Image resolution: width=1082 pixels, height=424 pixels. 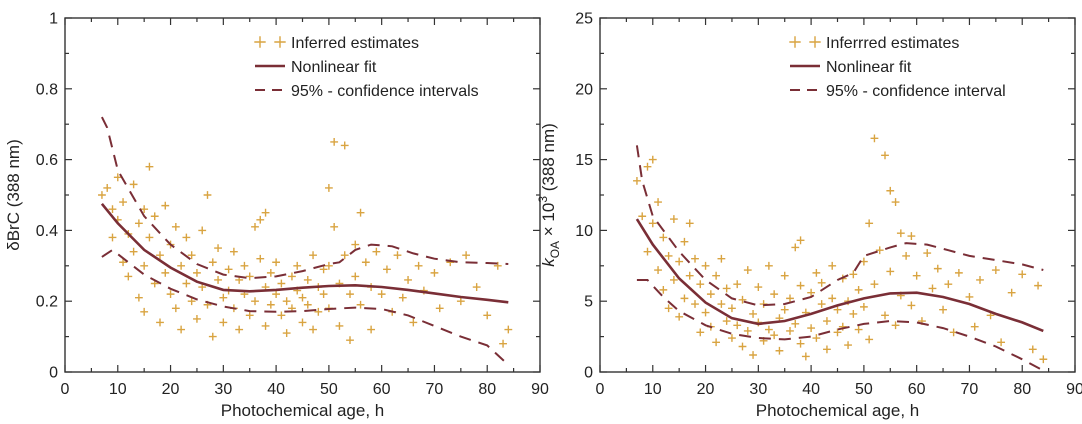 I want to click on y-tick-label: 15, so click(x=584, y=160).